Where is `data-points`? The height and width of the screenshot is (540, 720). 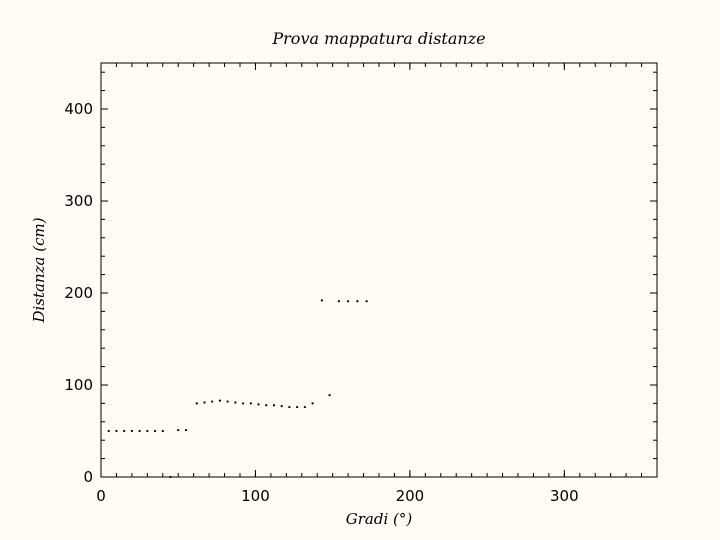
data-points is located at coordinates (237, 389).